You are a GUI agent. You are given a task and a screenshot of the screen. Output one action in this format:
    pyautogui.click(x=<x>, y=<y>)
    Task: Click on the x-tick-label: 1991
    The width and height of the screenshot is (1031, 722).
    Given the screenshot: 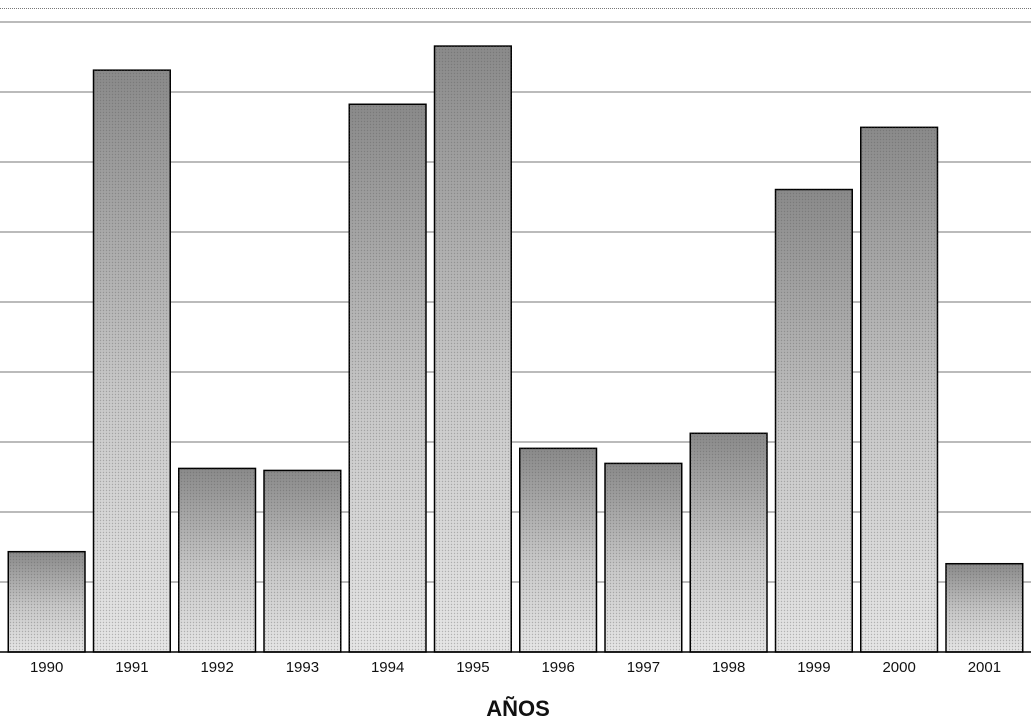 What is the action you would take?
    pyautogui.click(x=131, y=667)
    